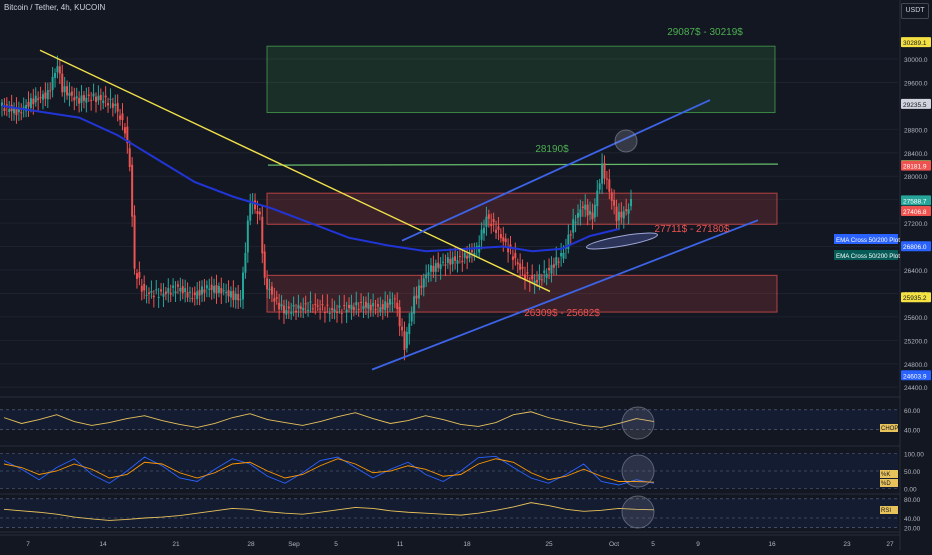  Describe the element at coordinates (449, 513) in the screenshot. I see `indicator-band` at that location.